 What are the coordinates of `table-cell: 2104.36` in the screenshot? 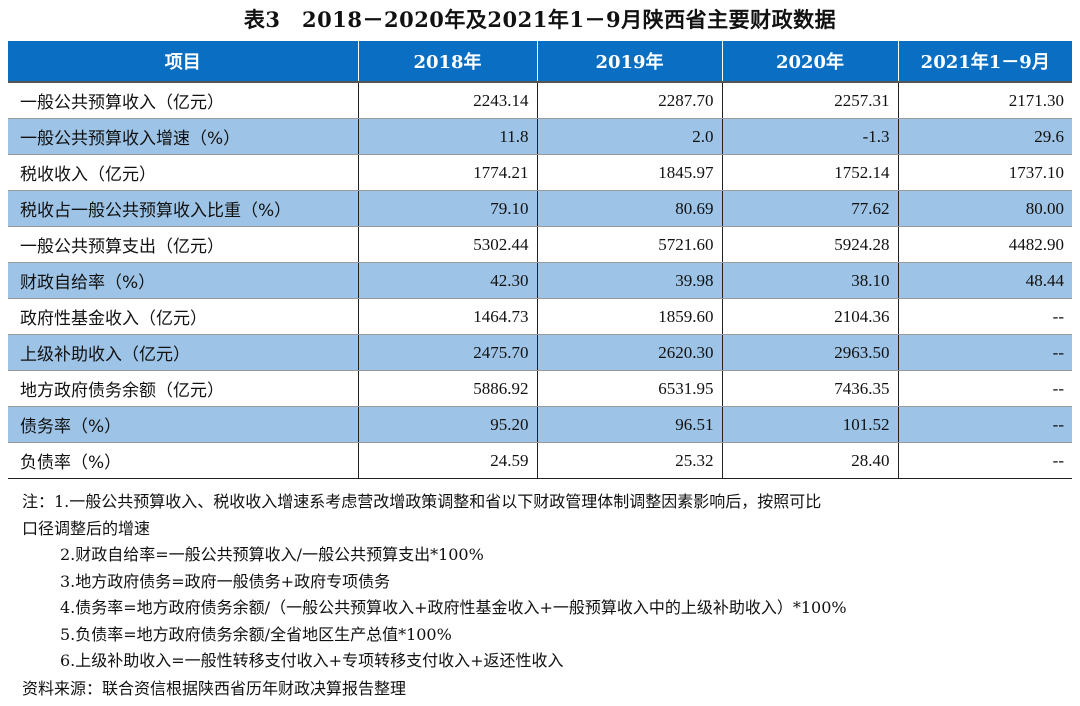 It's located at (809, 316).